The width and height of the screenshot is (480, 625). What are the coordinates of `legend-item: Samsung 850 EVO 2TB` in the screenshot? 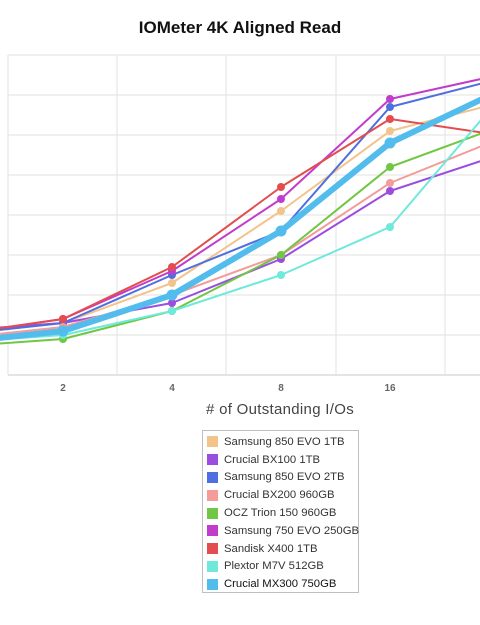 It's located at (280, 478).